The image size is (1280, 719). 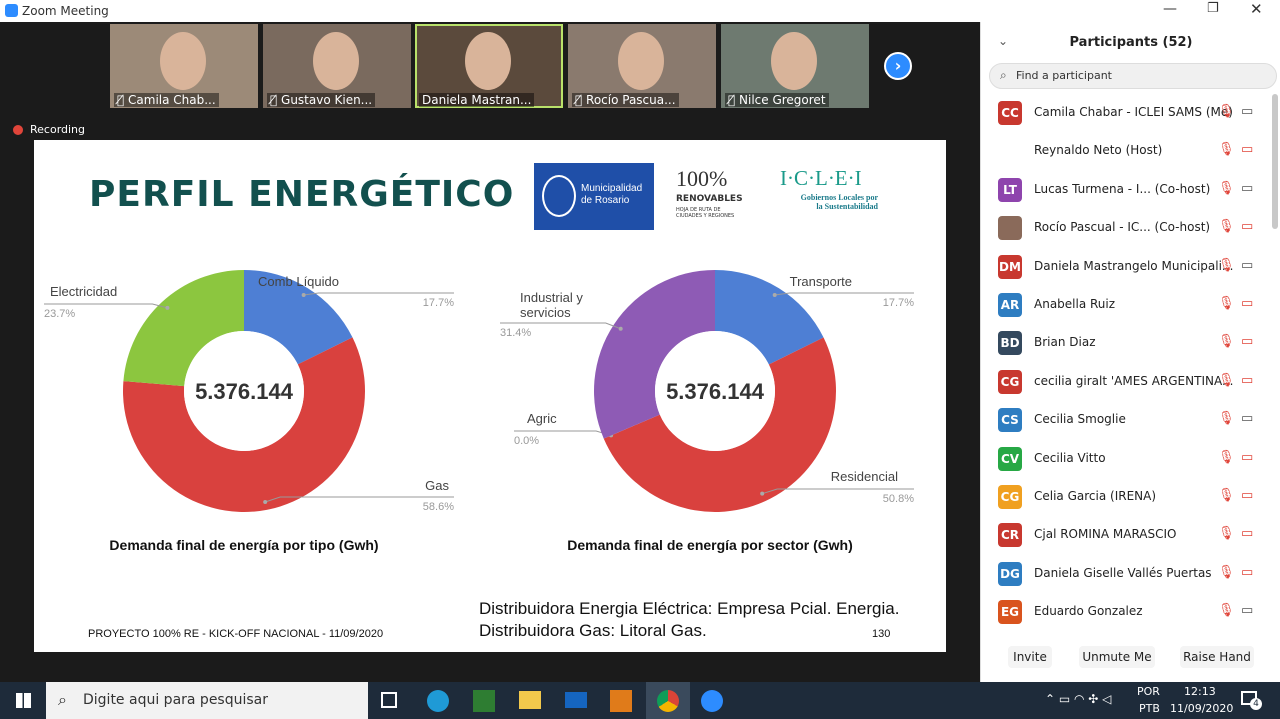 What do you see at coordinates (18, 130) in the screenshot?
I see `recording-dot` at bounding box center [18, 130].